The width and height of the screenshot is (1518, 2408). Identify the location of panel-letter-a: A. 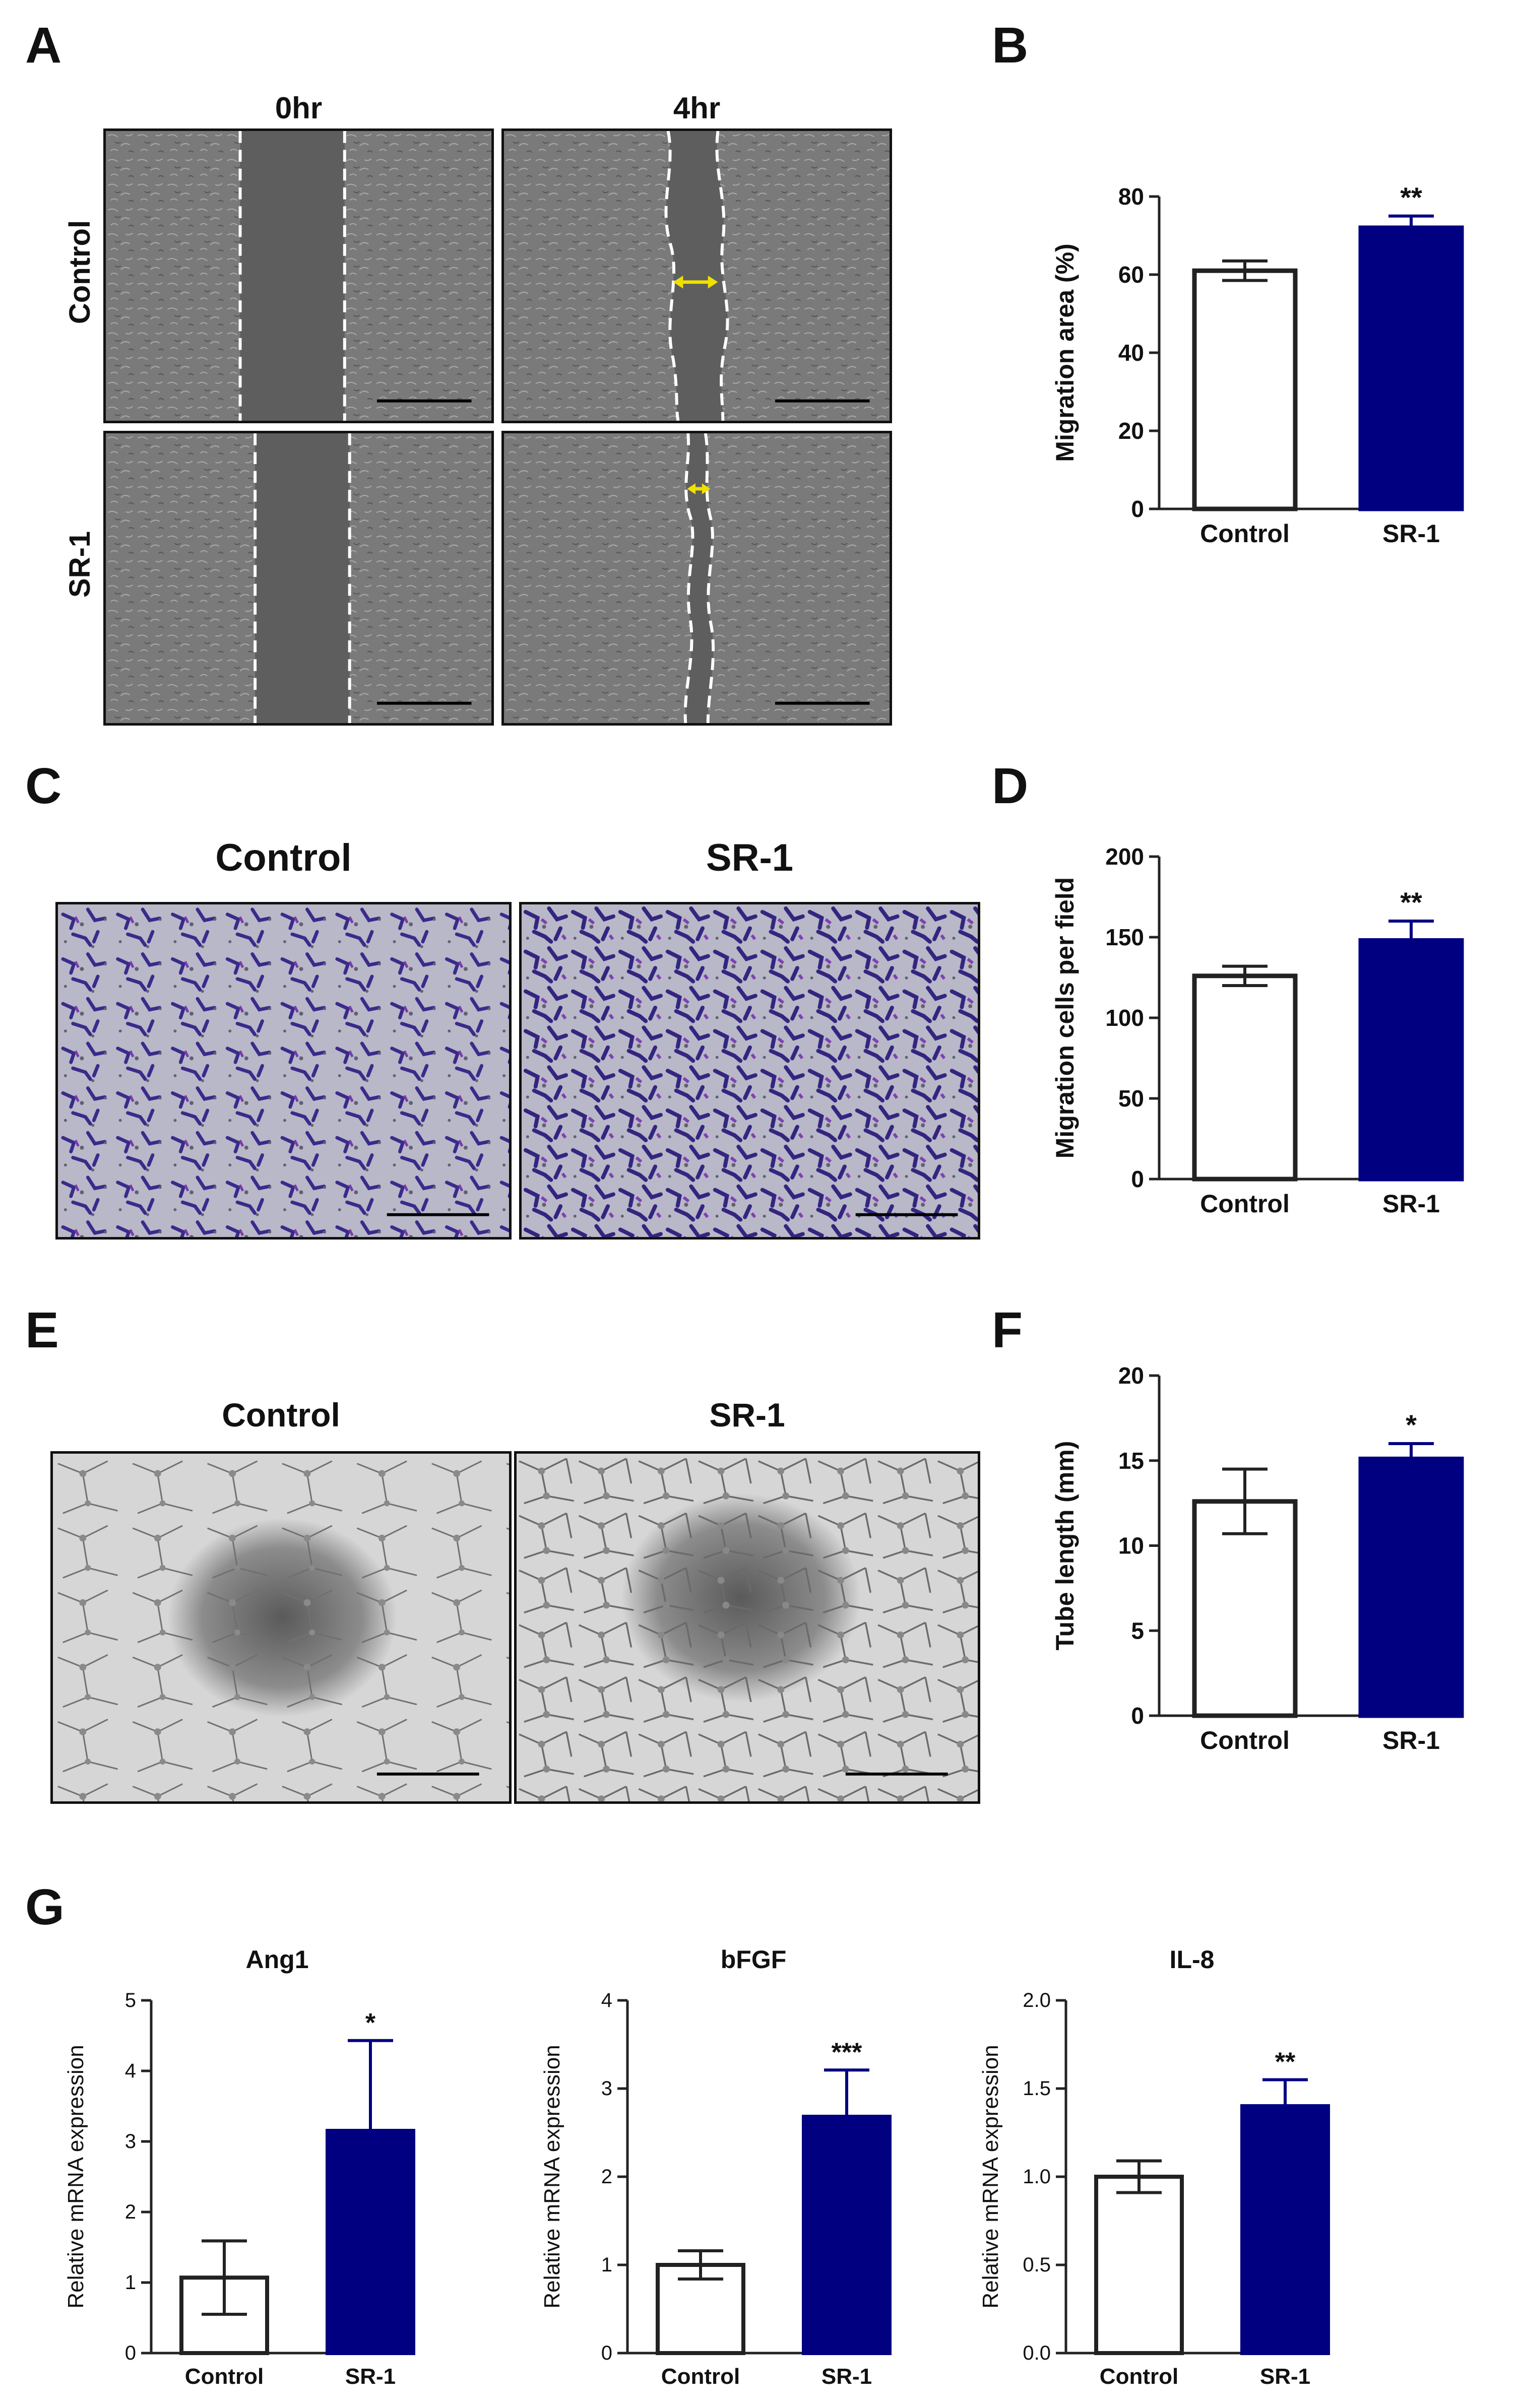
(43, 45).